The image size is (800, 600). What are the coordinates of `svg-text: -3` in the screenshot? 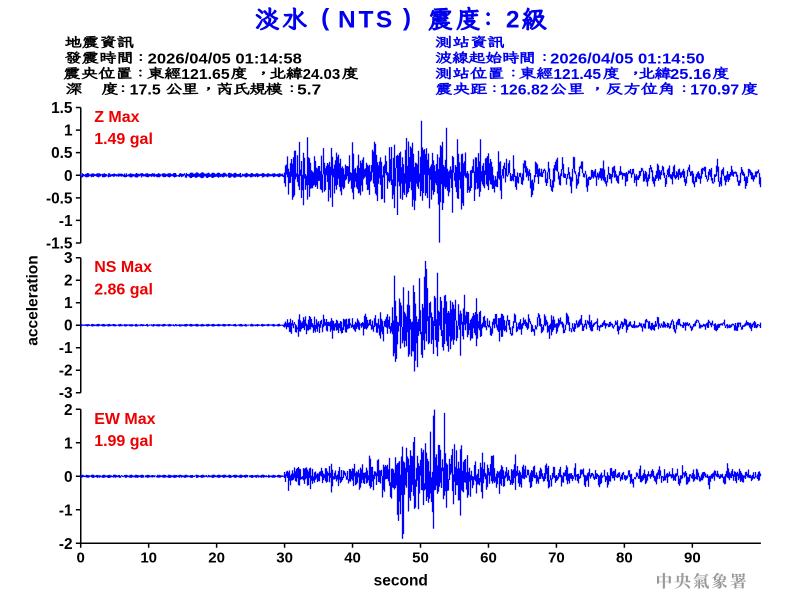 It's located at (66, 393).